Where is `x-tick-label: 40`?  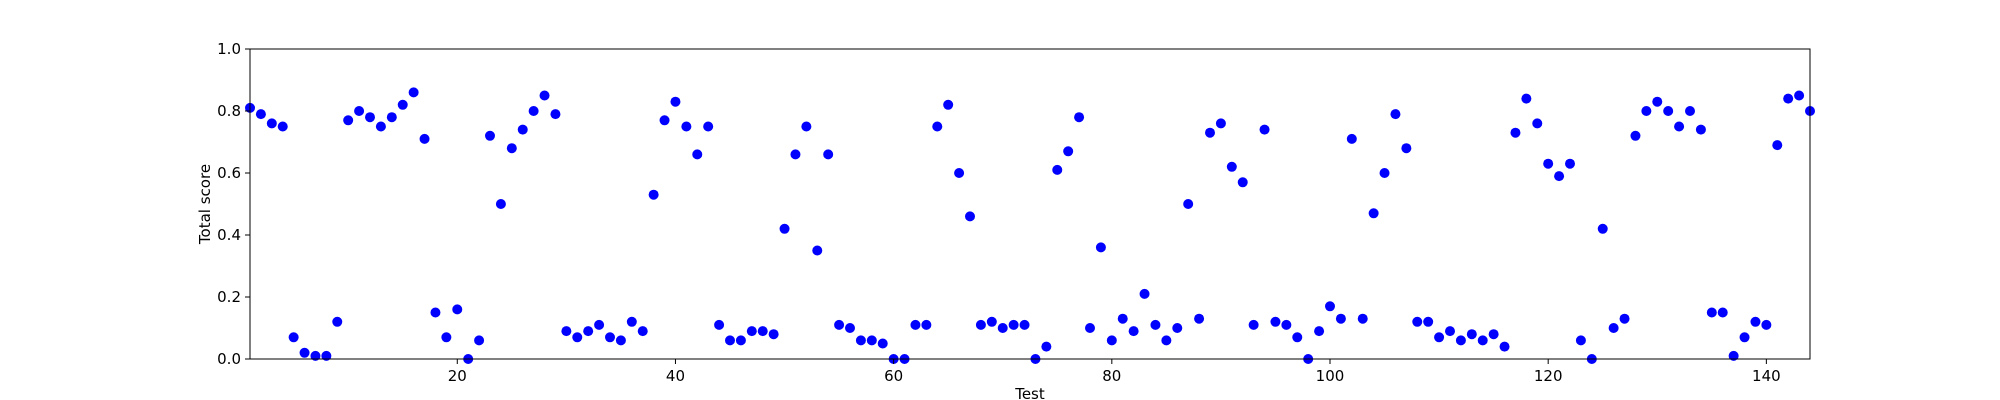 x-tick-label: 40 is located at coordinates (675, 376).